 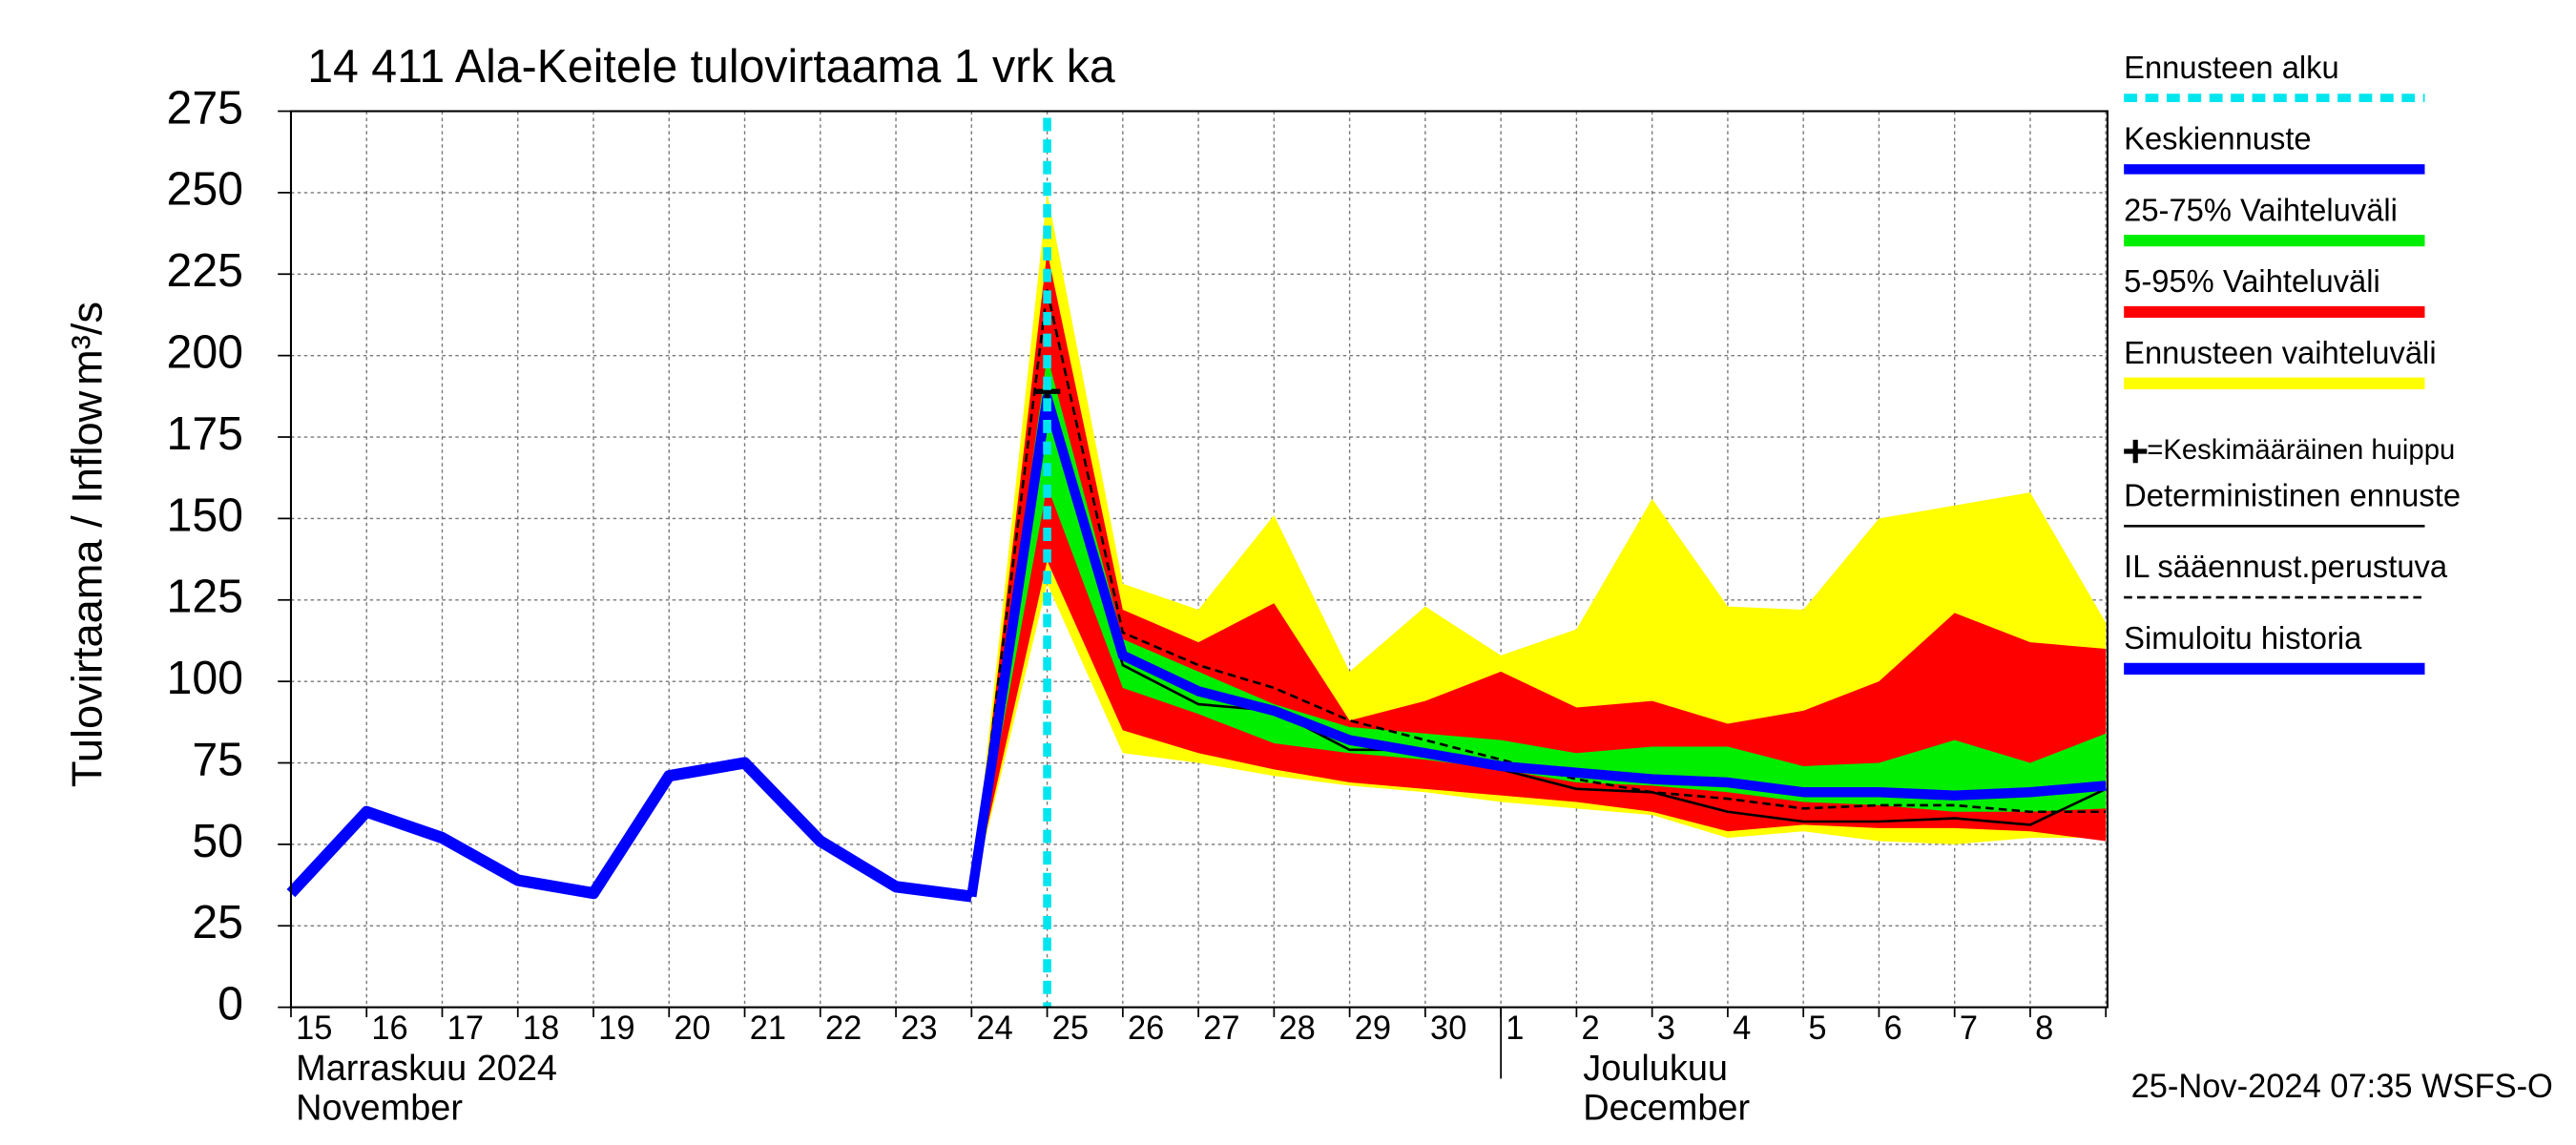 I want to click on series-line, so click(x=629, y=830).